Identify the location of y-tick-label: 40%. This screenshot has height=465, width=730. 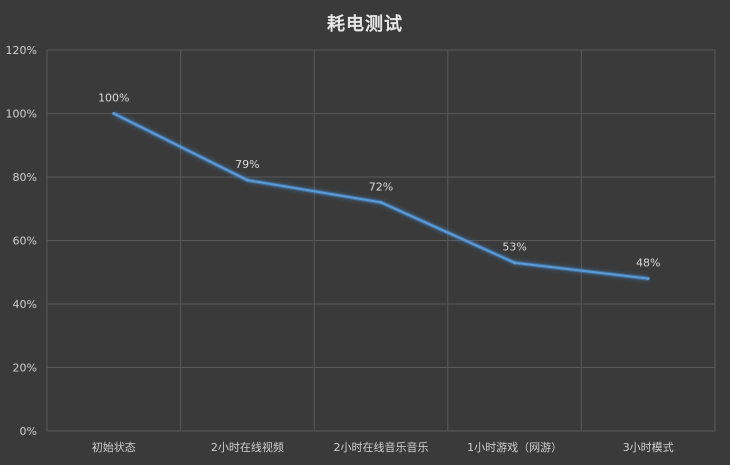
(25, 304).